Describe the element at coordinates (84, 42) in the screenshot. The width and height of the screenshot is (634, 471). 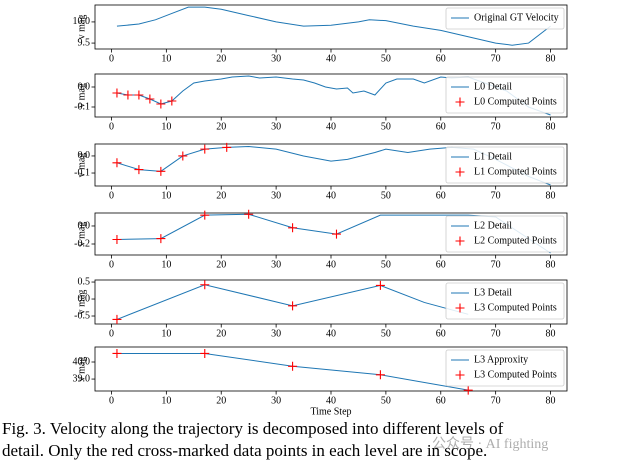
I see `y-tick-label: 9.5` at that location.